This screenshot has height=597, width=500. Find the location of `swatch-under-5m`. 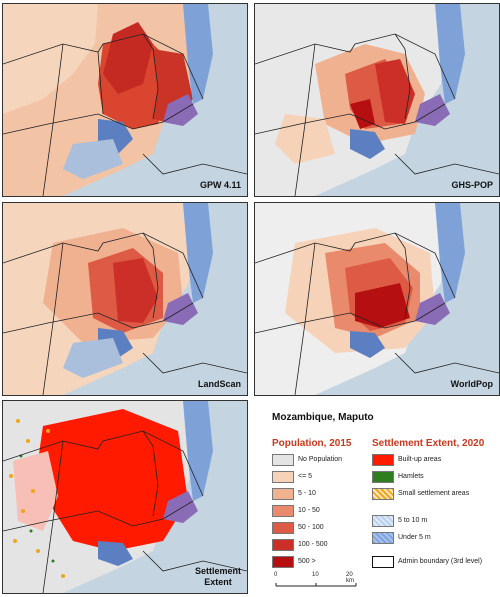

swatch-under-5m is located at coordinates (383, 538).